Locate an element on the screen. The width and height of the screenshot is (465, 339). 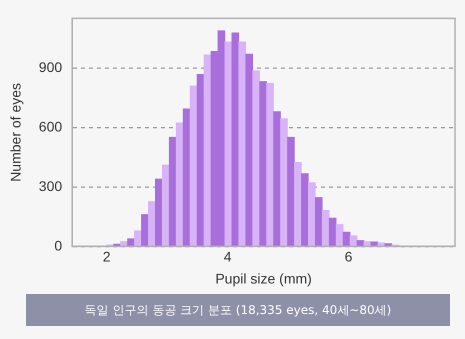
y-tick-label: 300 is located at coordinates (50, 186).